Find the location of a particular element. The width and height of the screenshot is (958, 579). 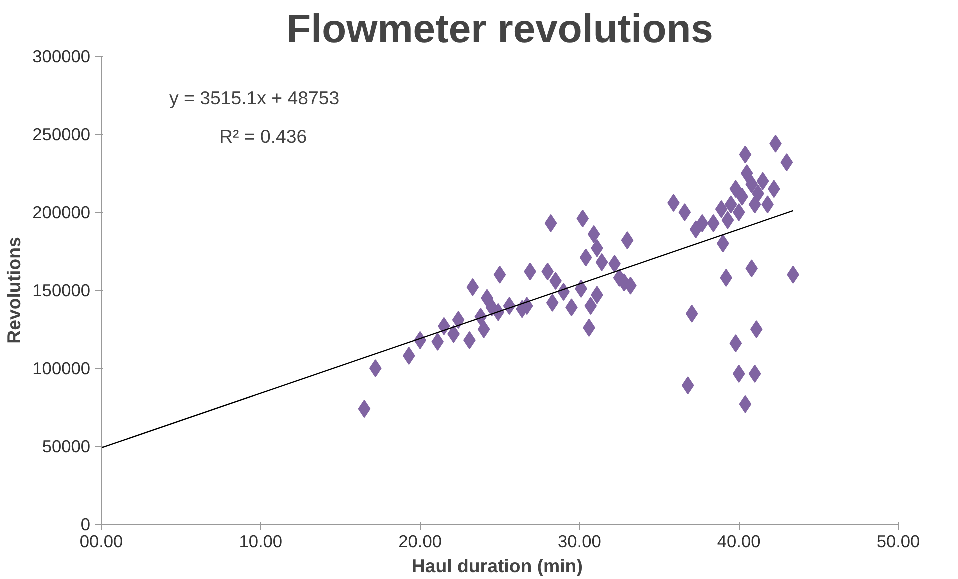

y-tick-label: 200000 is located at coordinates (61, 212).